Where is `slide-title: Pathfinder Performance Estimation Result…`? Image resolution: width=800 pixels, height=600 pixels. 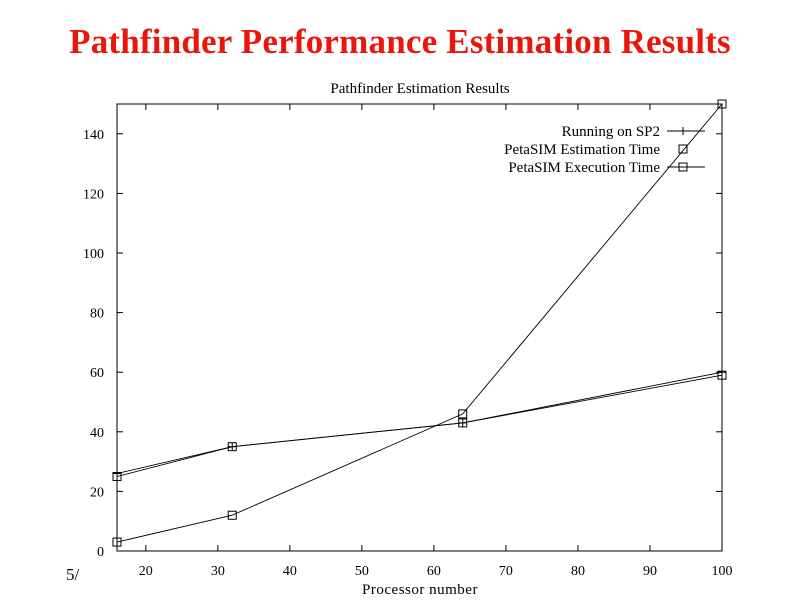 slide-title: Pathfinder Performance Estimation Result… is located at coordinates (400, 41).